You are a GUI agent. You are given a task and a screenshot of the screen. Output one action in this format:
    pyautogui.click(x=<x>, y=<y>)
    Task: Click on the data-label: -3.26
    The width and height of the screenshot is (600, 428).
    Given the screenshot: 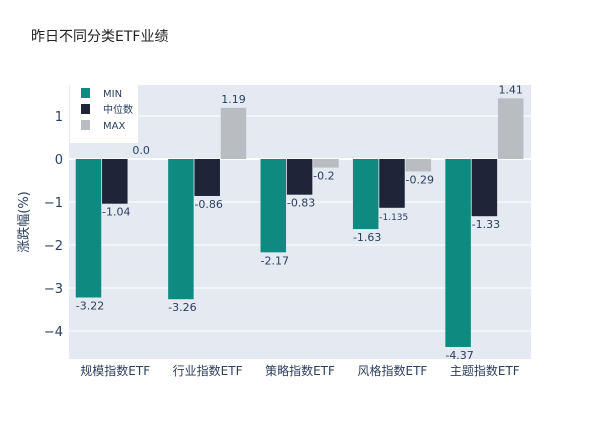 What is the action you would take?
    pyautogui.click(x=182, y=307)
    